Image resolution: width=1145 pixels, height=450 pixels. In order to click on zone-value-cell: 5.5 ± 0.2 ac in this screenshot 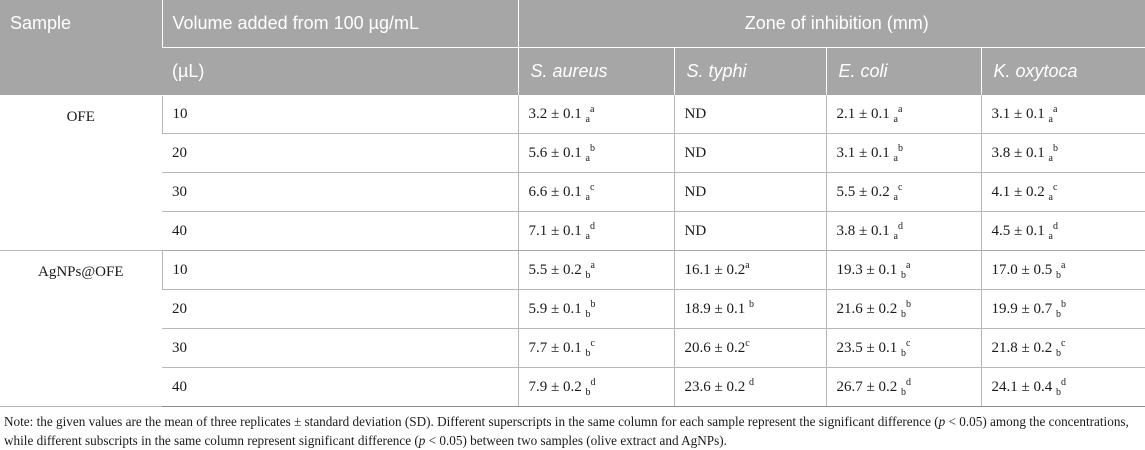, I will do `click(903, 192)`.